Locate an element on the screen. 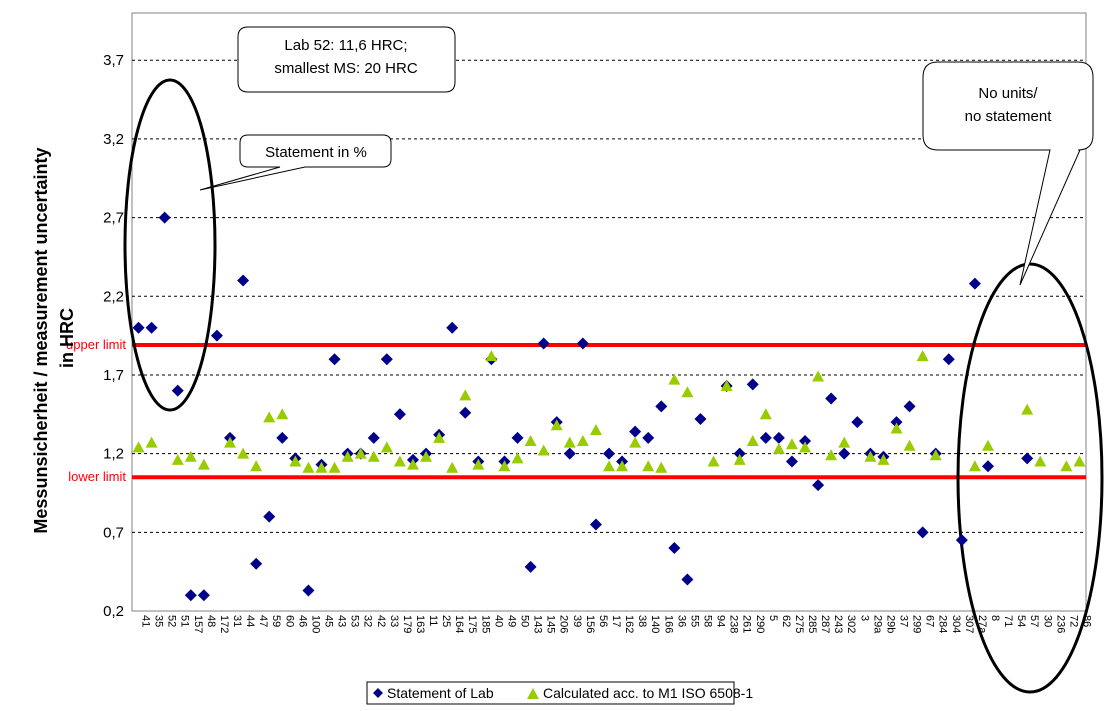  x-tick-label: 36 is located at coordinates (681, 621).